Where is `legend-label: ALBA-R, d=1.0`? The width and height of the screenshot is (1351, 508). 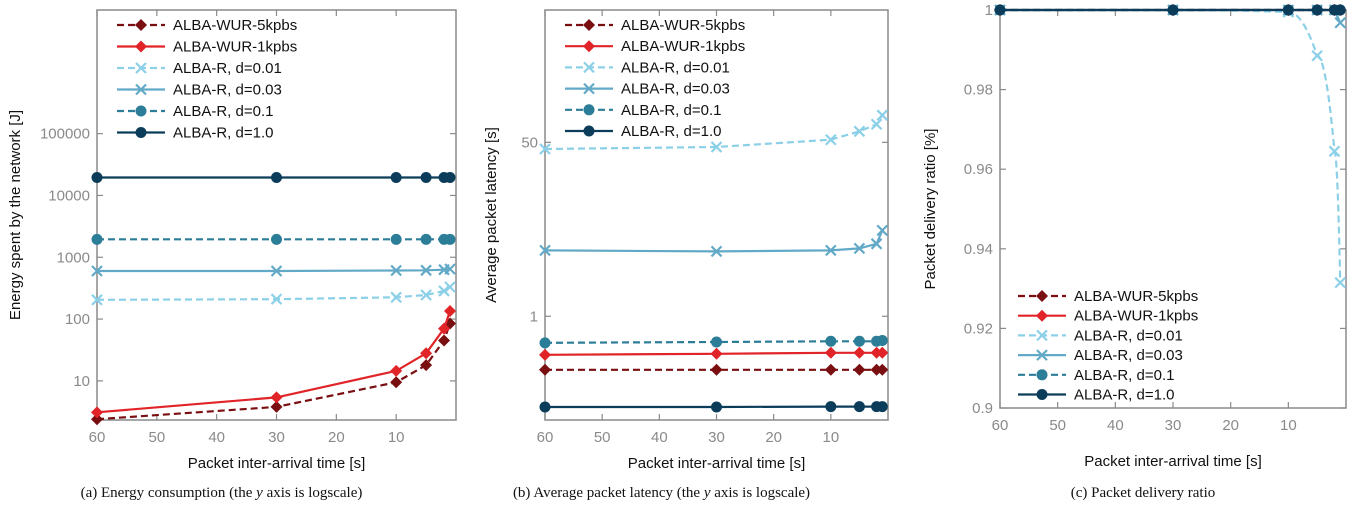 legend-label: ALBA-R, d=1.0 is located at coordinates (1124, 395).